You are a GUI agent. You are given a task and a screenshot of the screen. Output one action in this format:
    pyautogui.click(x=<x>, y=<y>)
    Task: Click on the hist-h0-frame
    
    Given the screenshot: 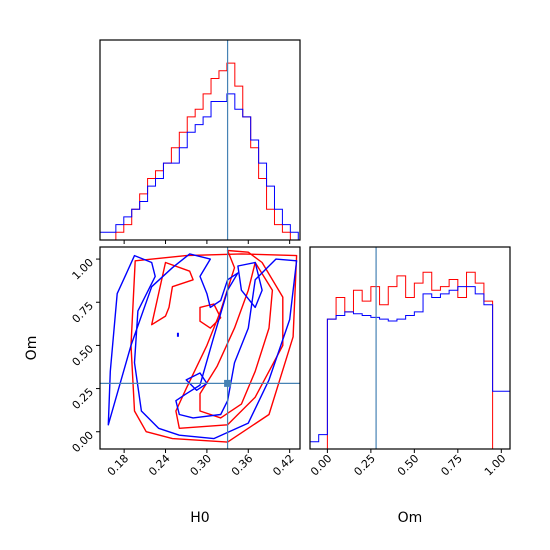 What is the action you would take?
    pyautogui.click(x=200, y=140)
    